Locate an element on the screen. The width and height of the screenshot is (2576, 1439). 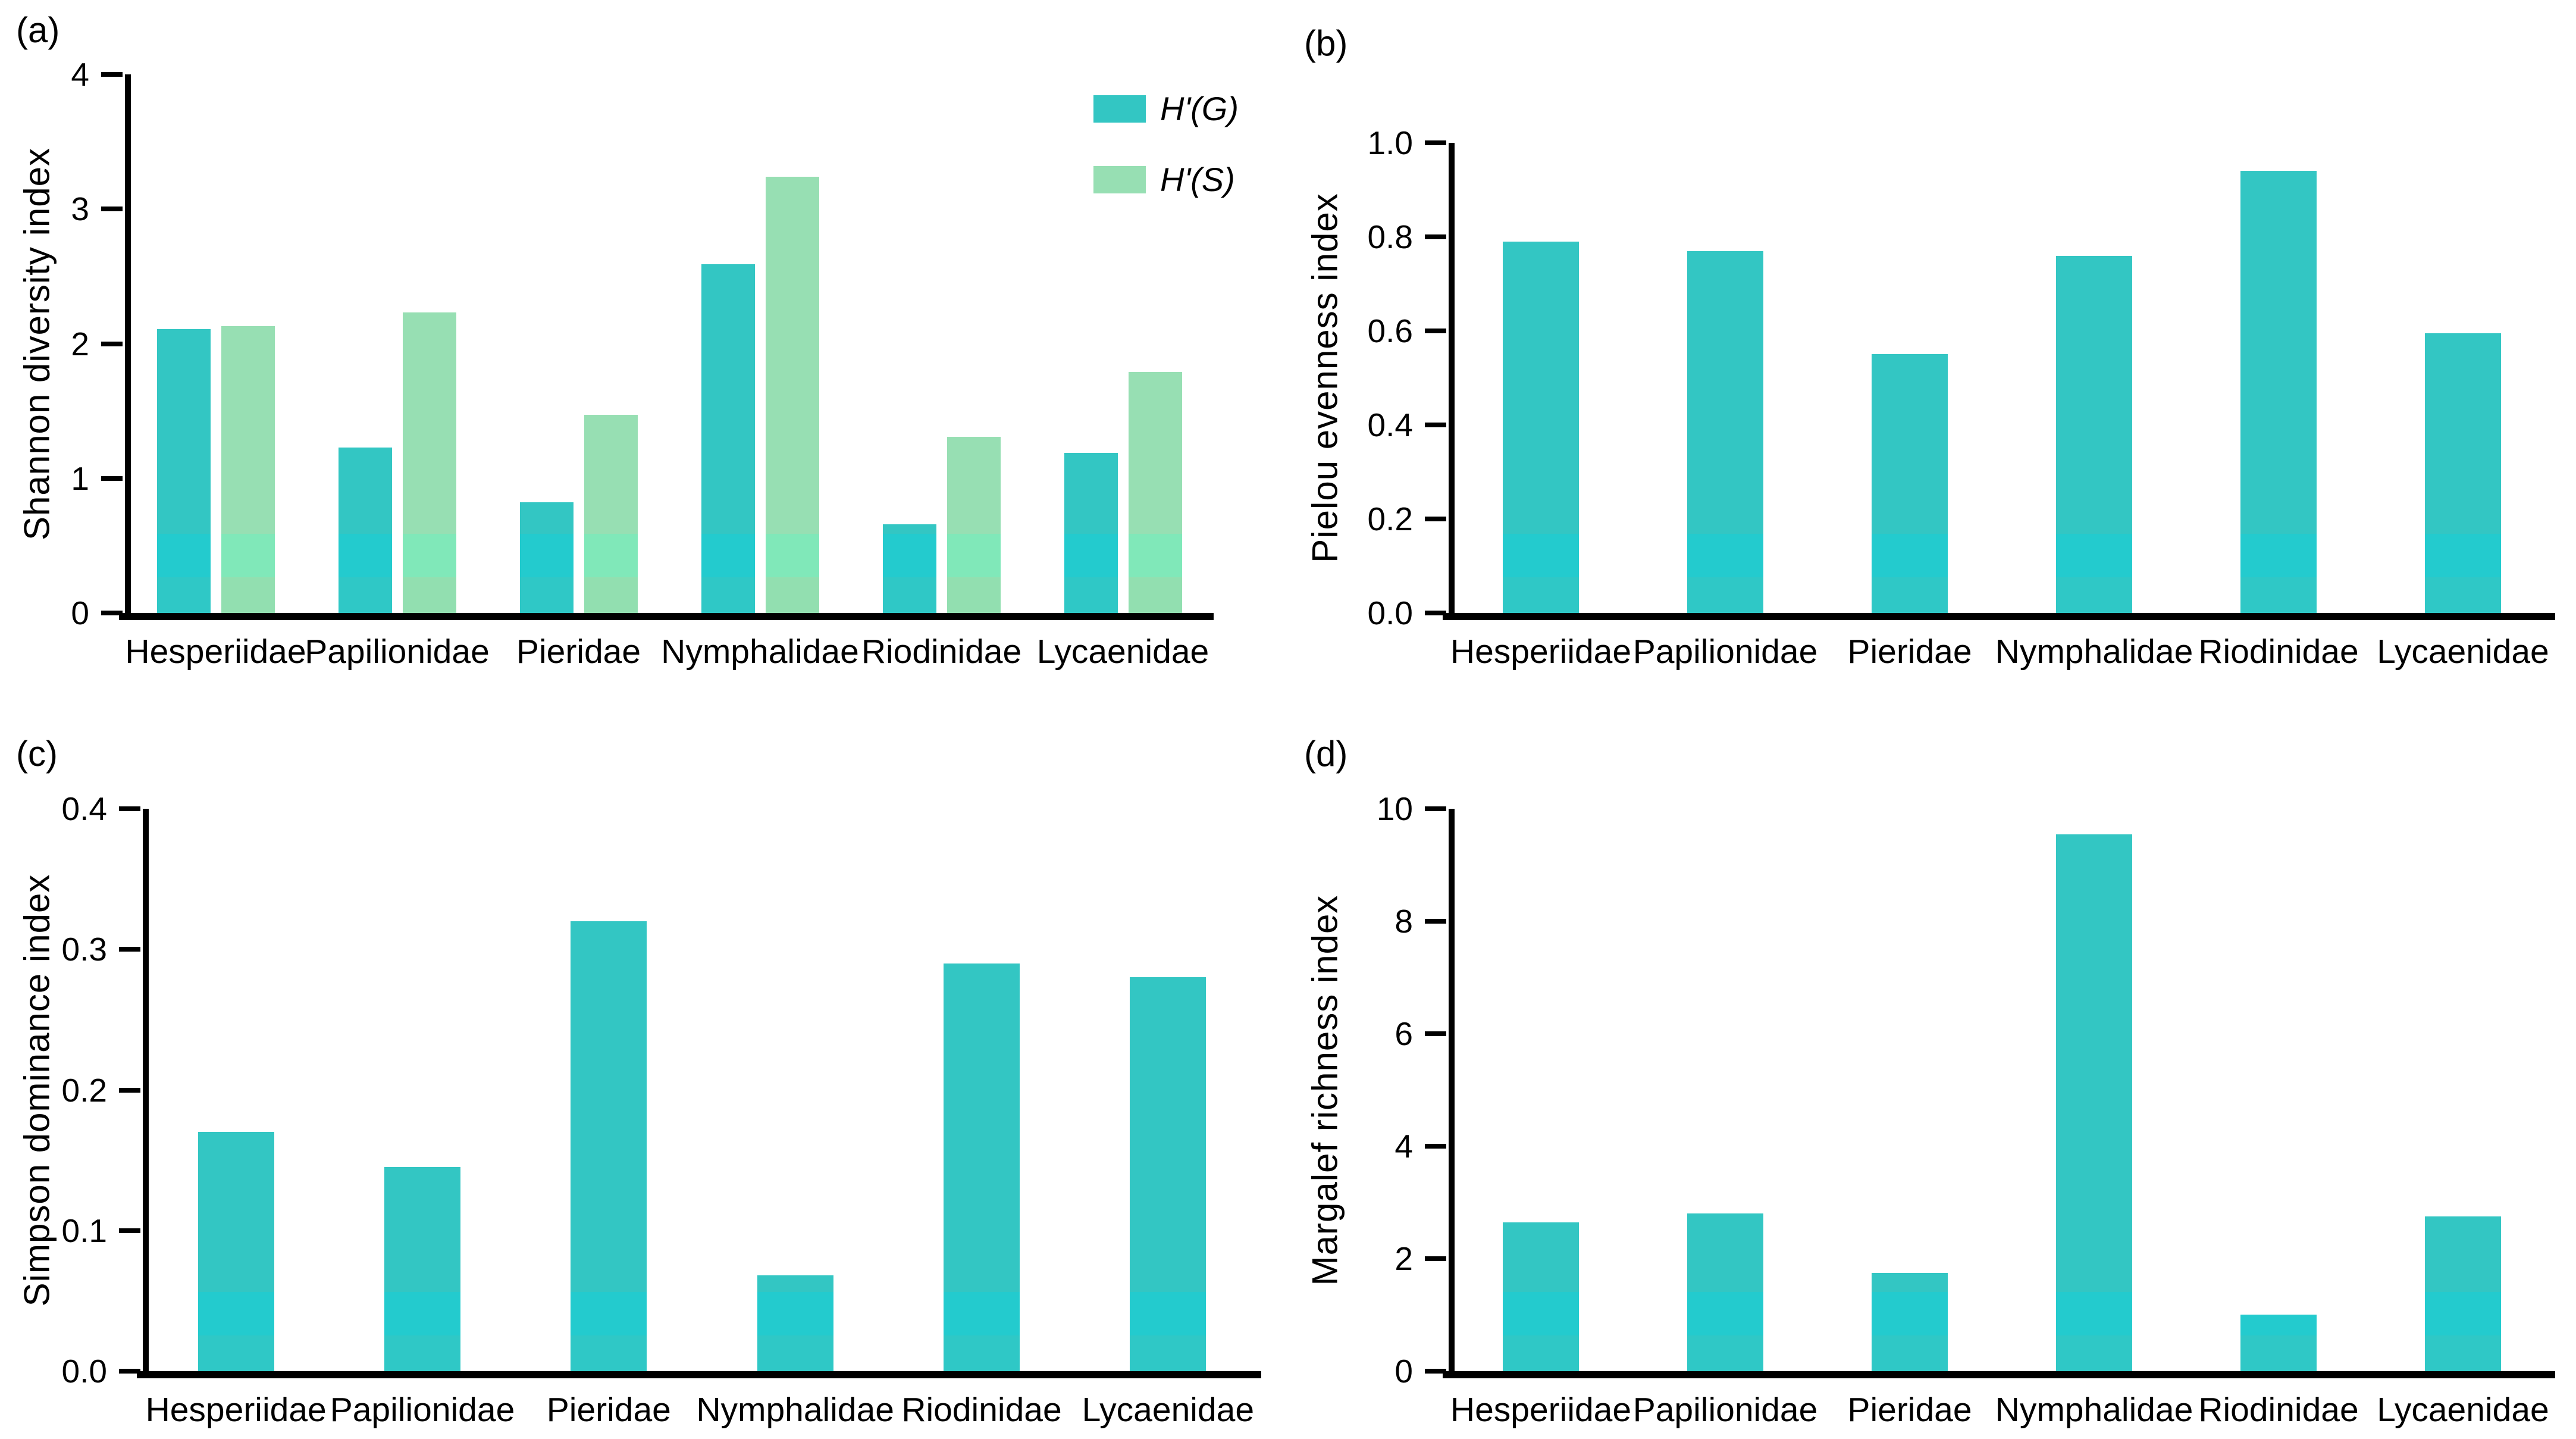
bar-a-lycaenidae-s0 is located at coordinates (1091, 533).